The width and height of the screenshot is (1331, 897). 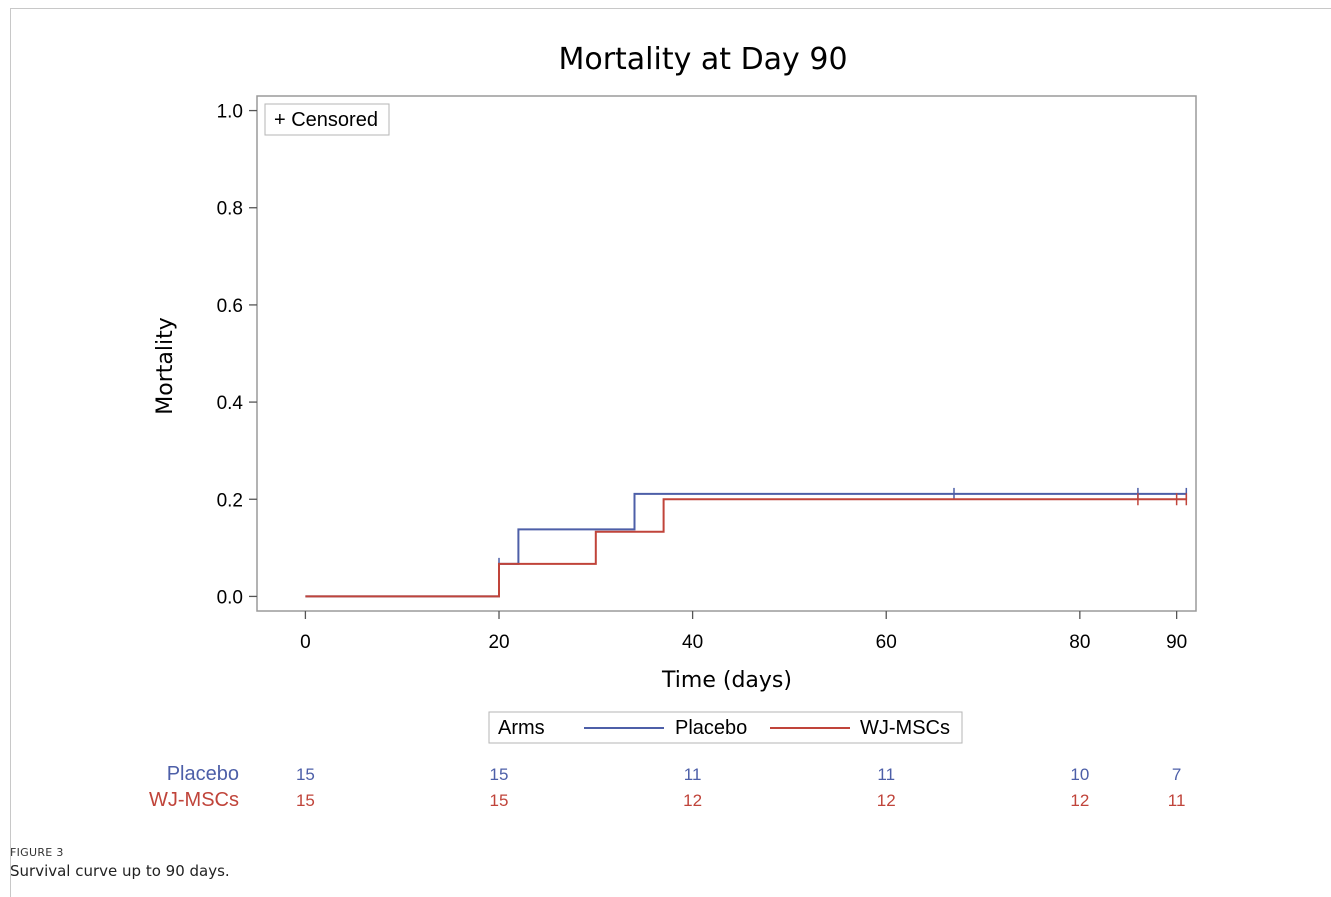 What do you see at coordinates (230, 209) in the screenshot?
I see `y-tick-label: 0.8` at bounding box center [230, 209].